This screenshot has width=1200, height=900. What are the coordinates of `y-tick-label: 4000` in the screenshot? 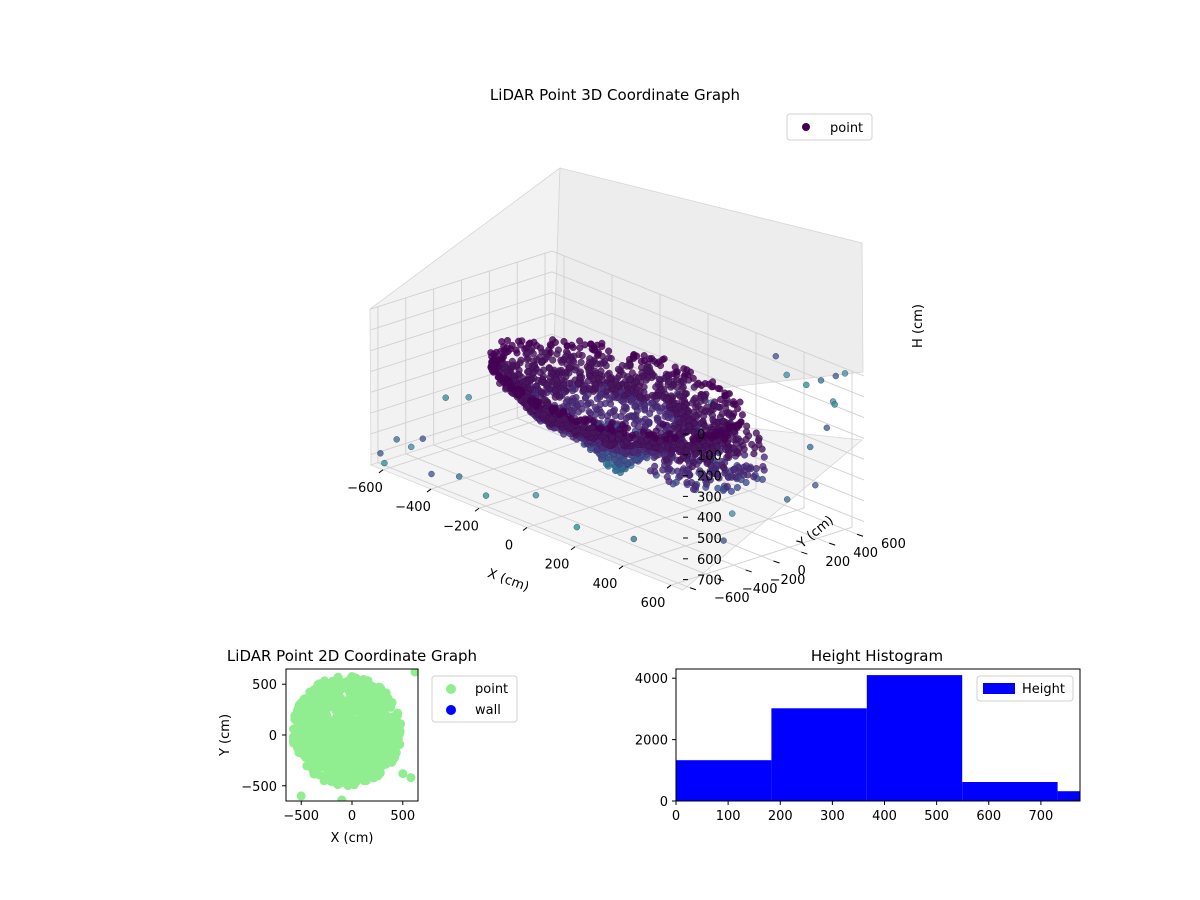 It's located at (651, 679).